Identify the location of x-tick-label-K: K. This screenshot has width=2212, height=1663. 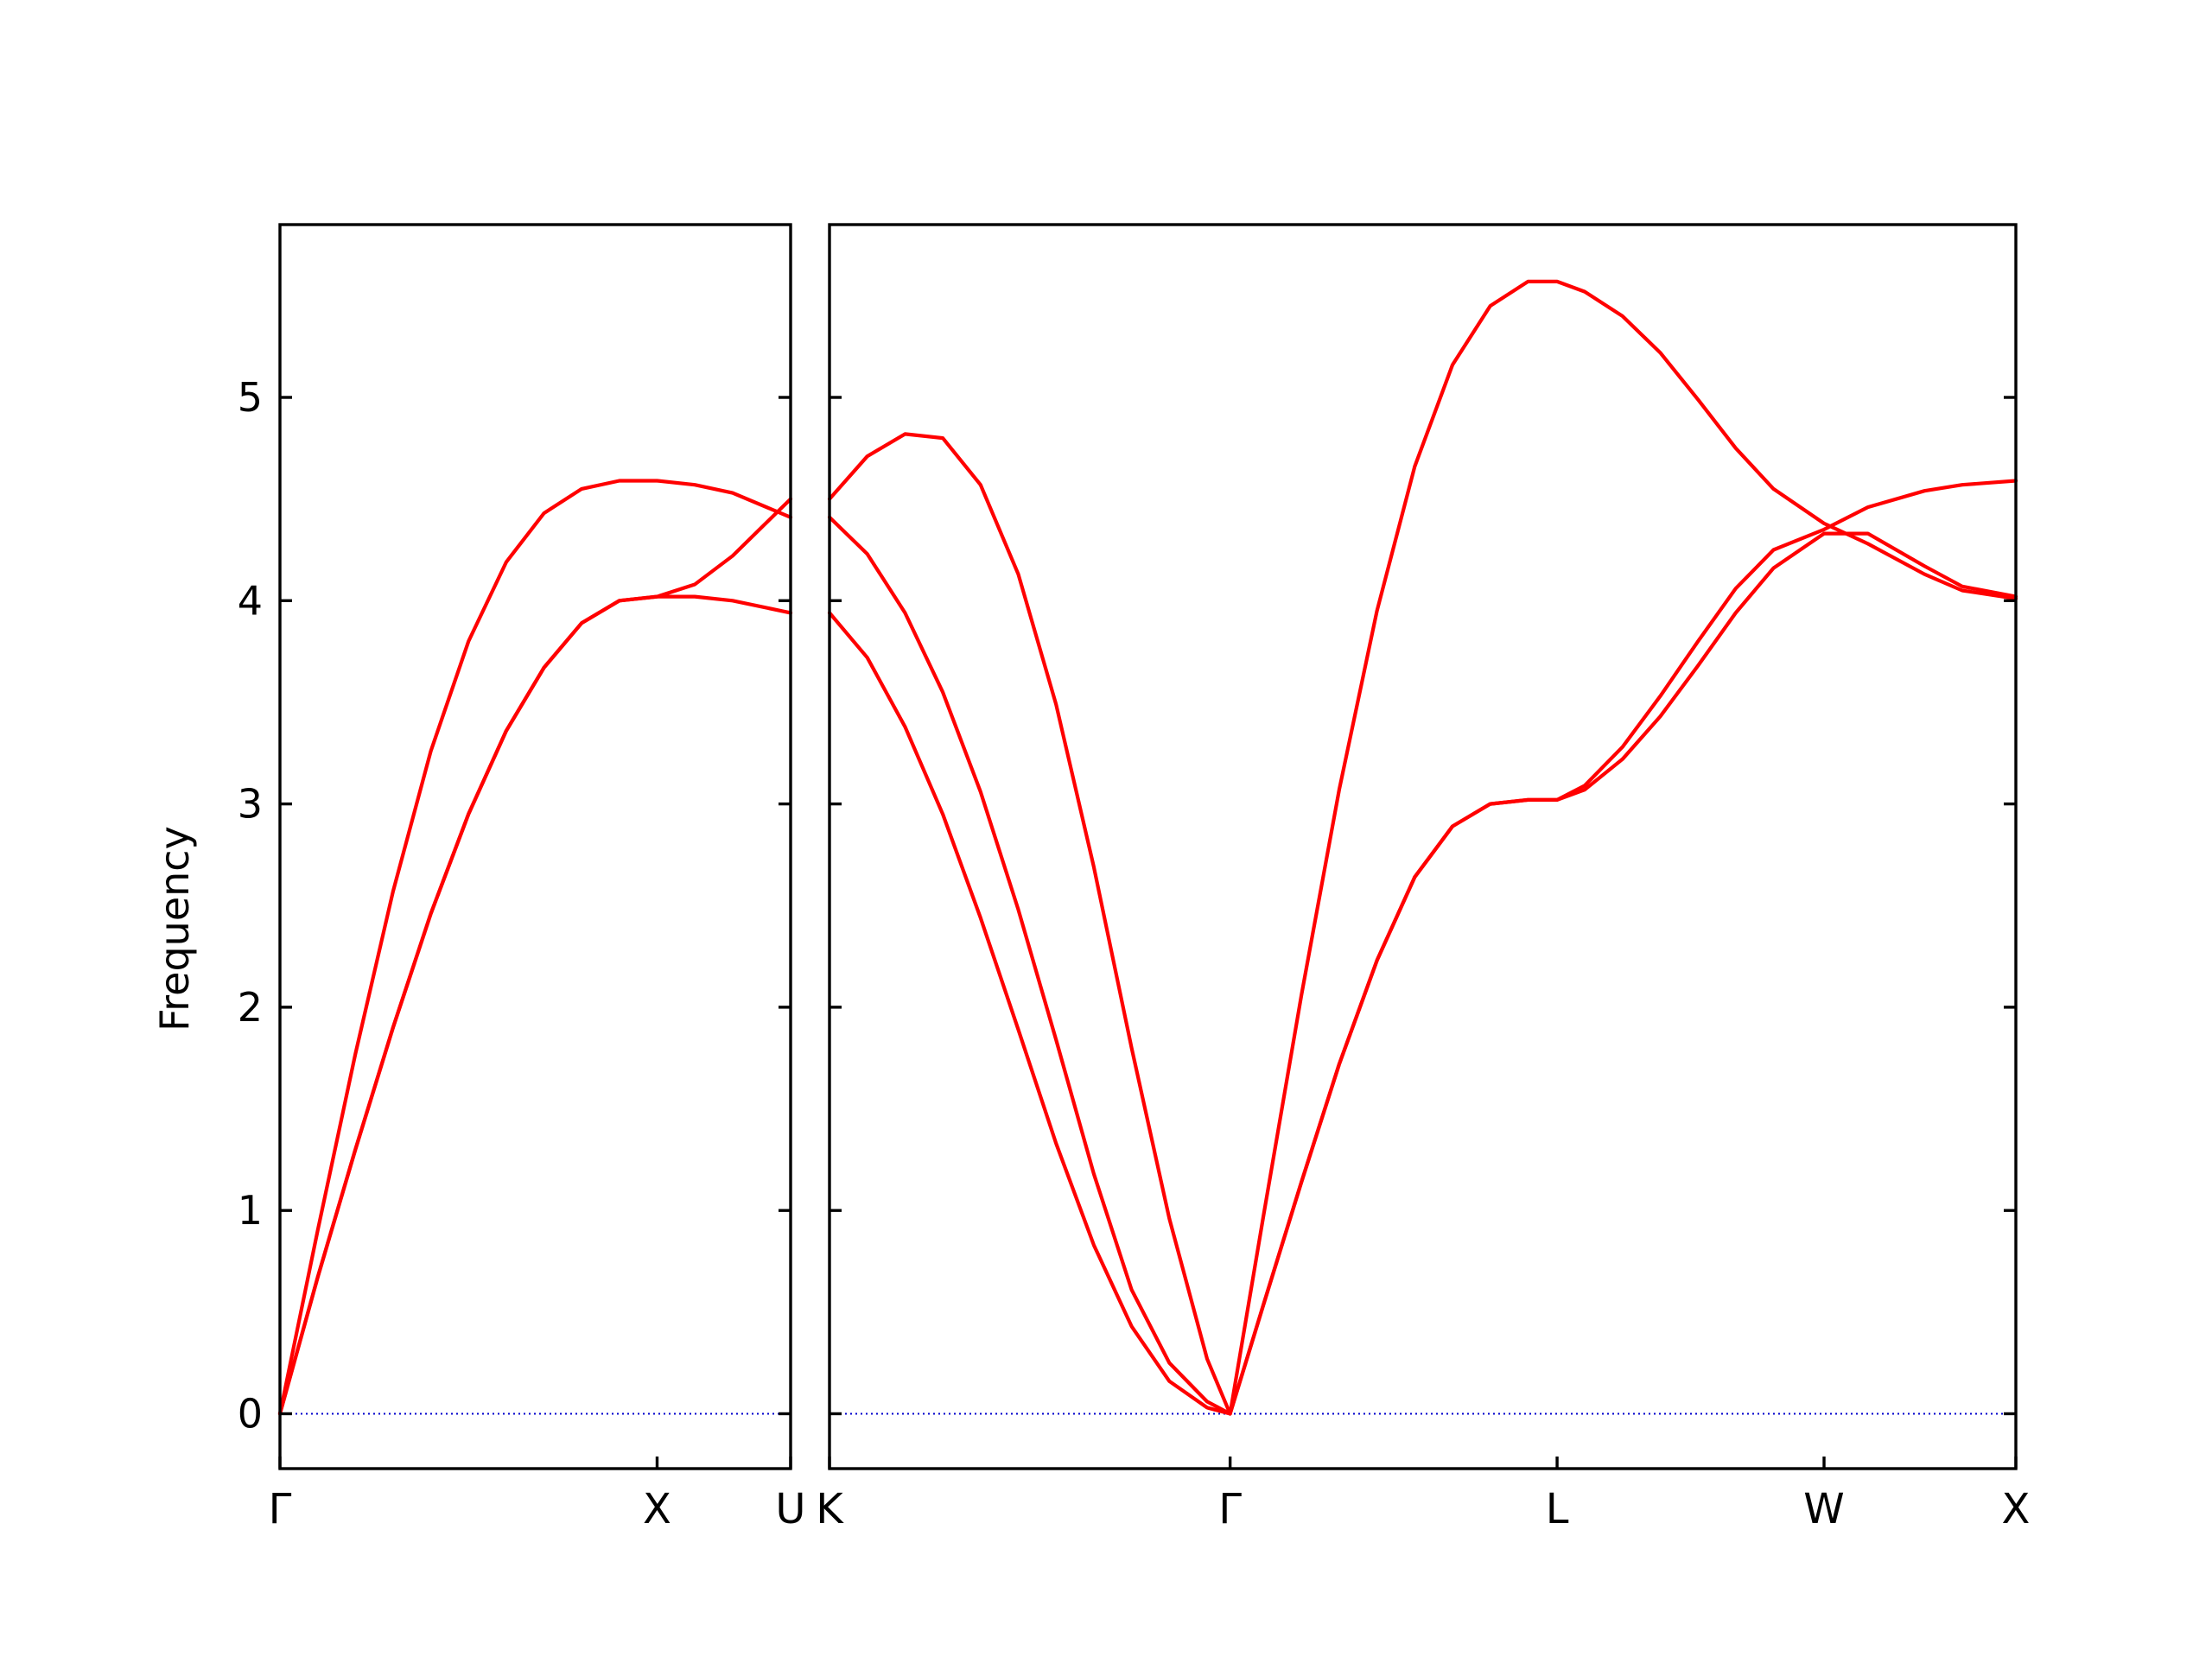
(830, 1509).